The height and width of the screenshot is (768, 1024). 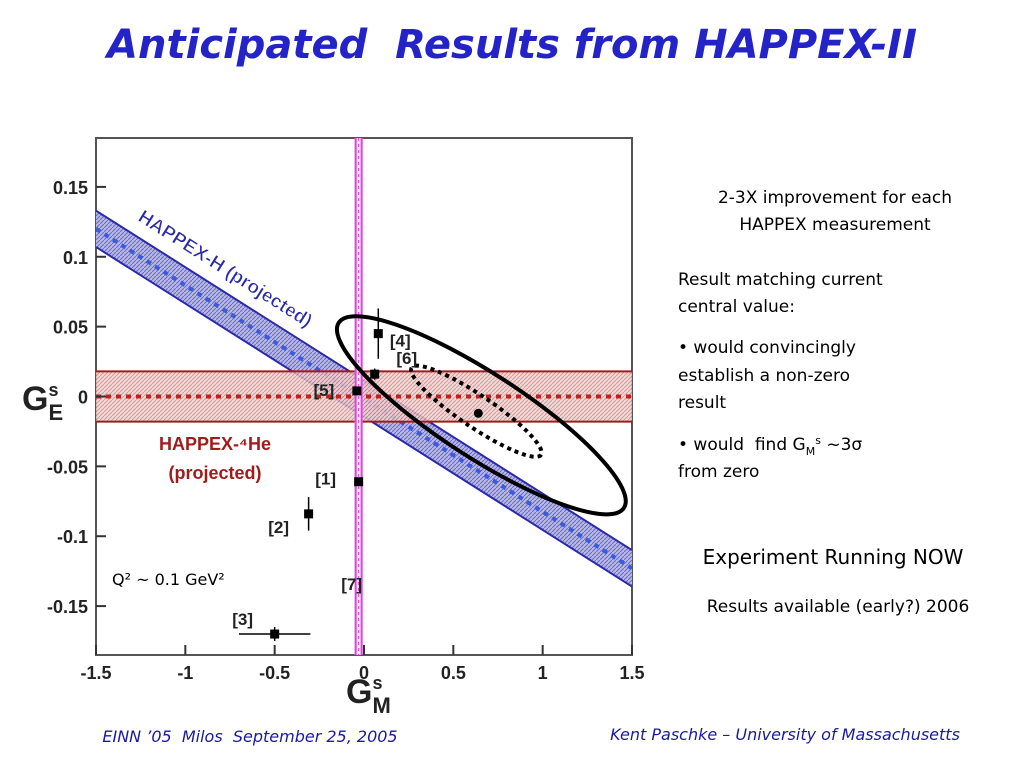 What do you see at coordinates (767, 348) in the screenshot?
I see `note: • would convincingly` at bounding box center [767, 348].